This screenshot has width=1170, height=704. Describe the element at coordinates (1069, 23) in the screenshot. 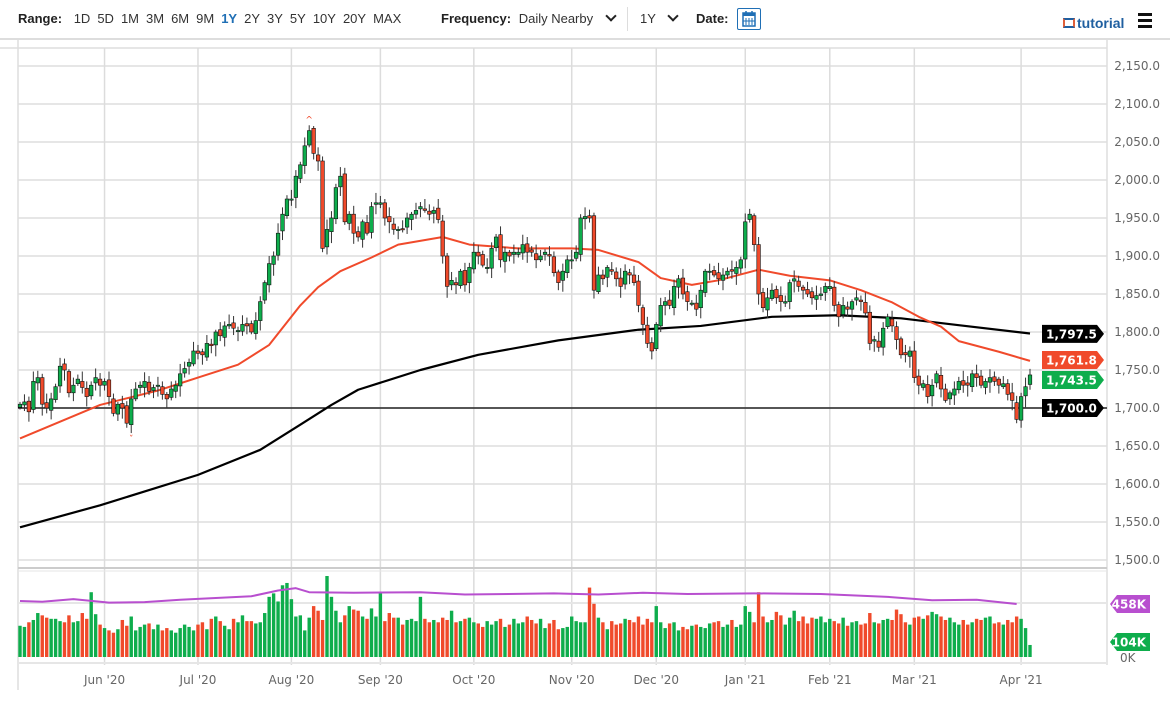

I see `film-icon` at that location.